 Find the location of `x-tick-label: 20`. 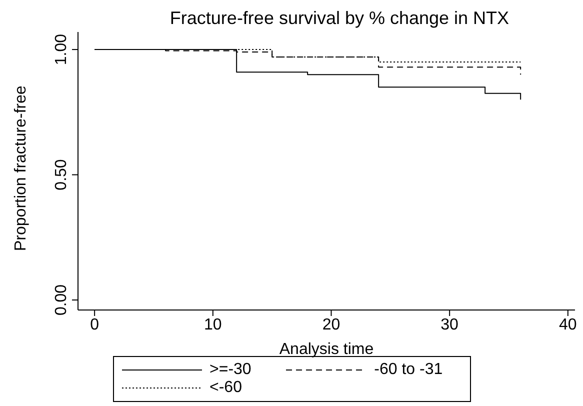

x-tick-label: 20 is located at coordinates (331, 325).